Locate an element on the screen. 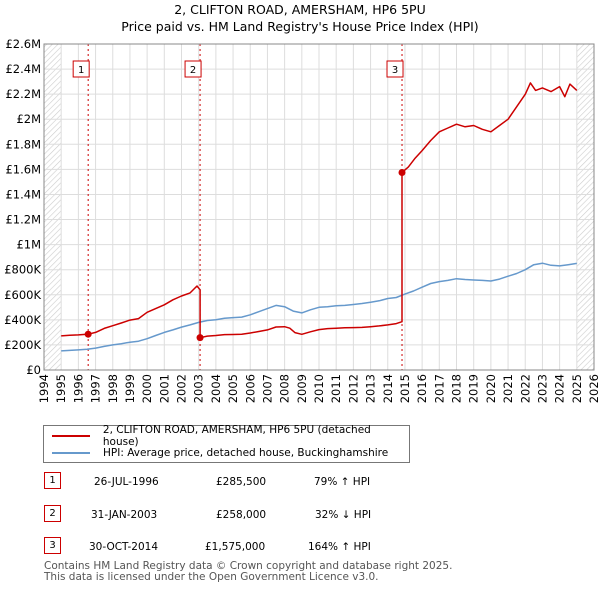 This screenshot has height=590, width=600. y-tick-label: £2.6M is located at coordinates (23, 44).